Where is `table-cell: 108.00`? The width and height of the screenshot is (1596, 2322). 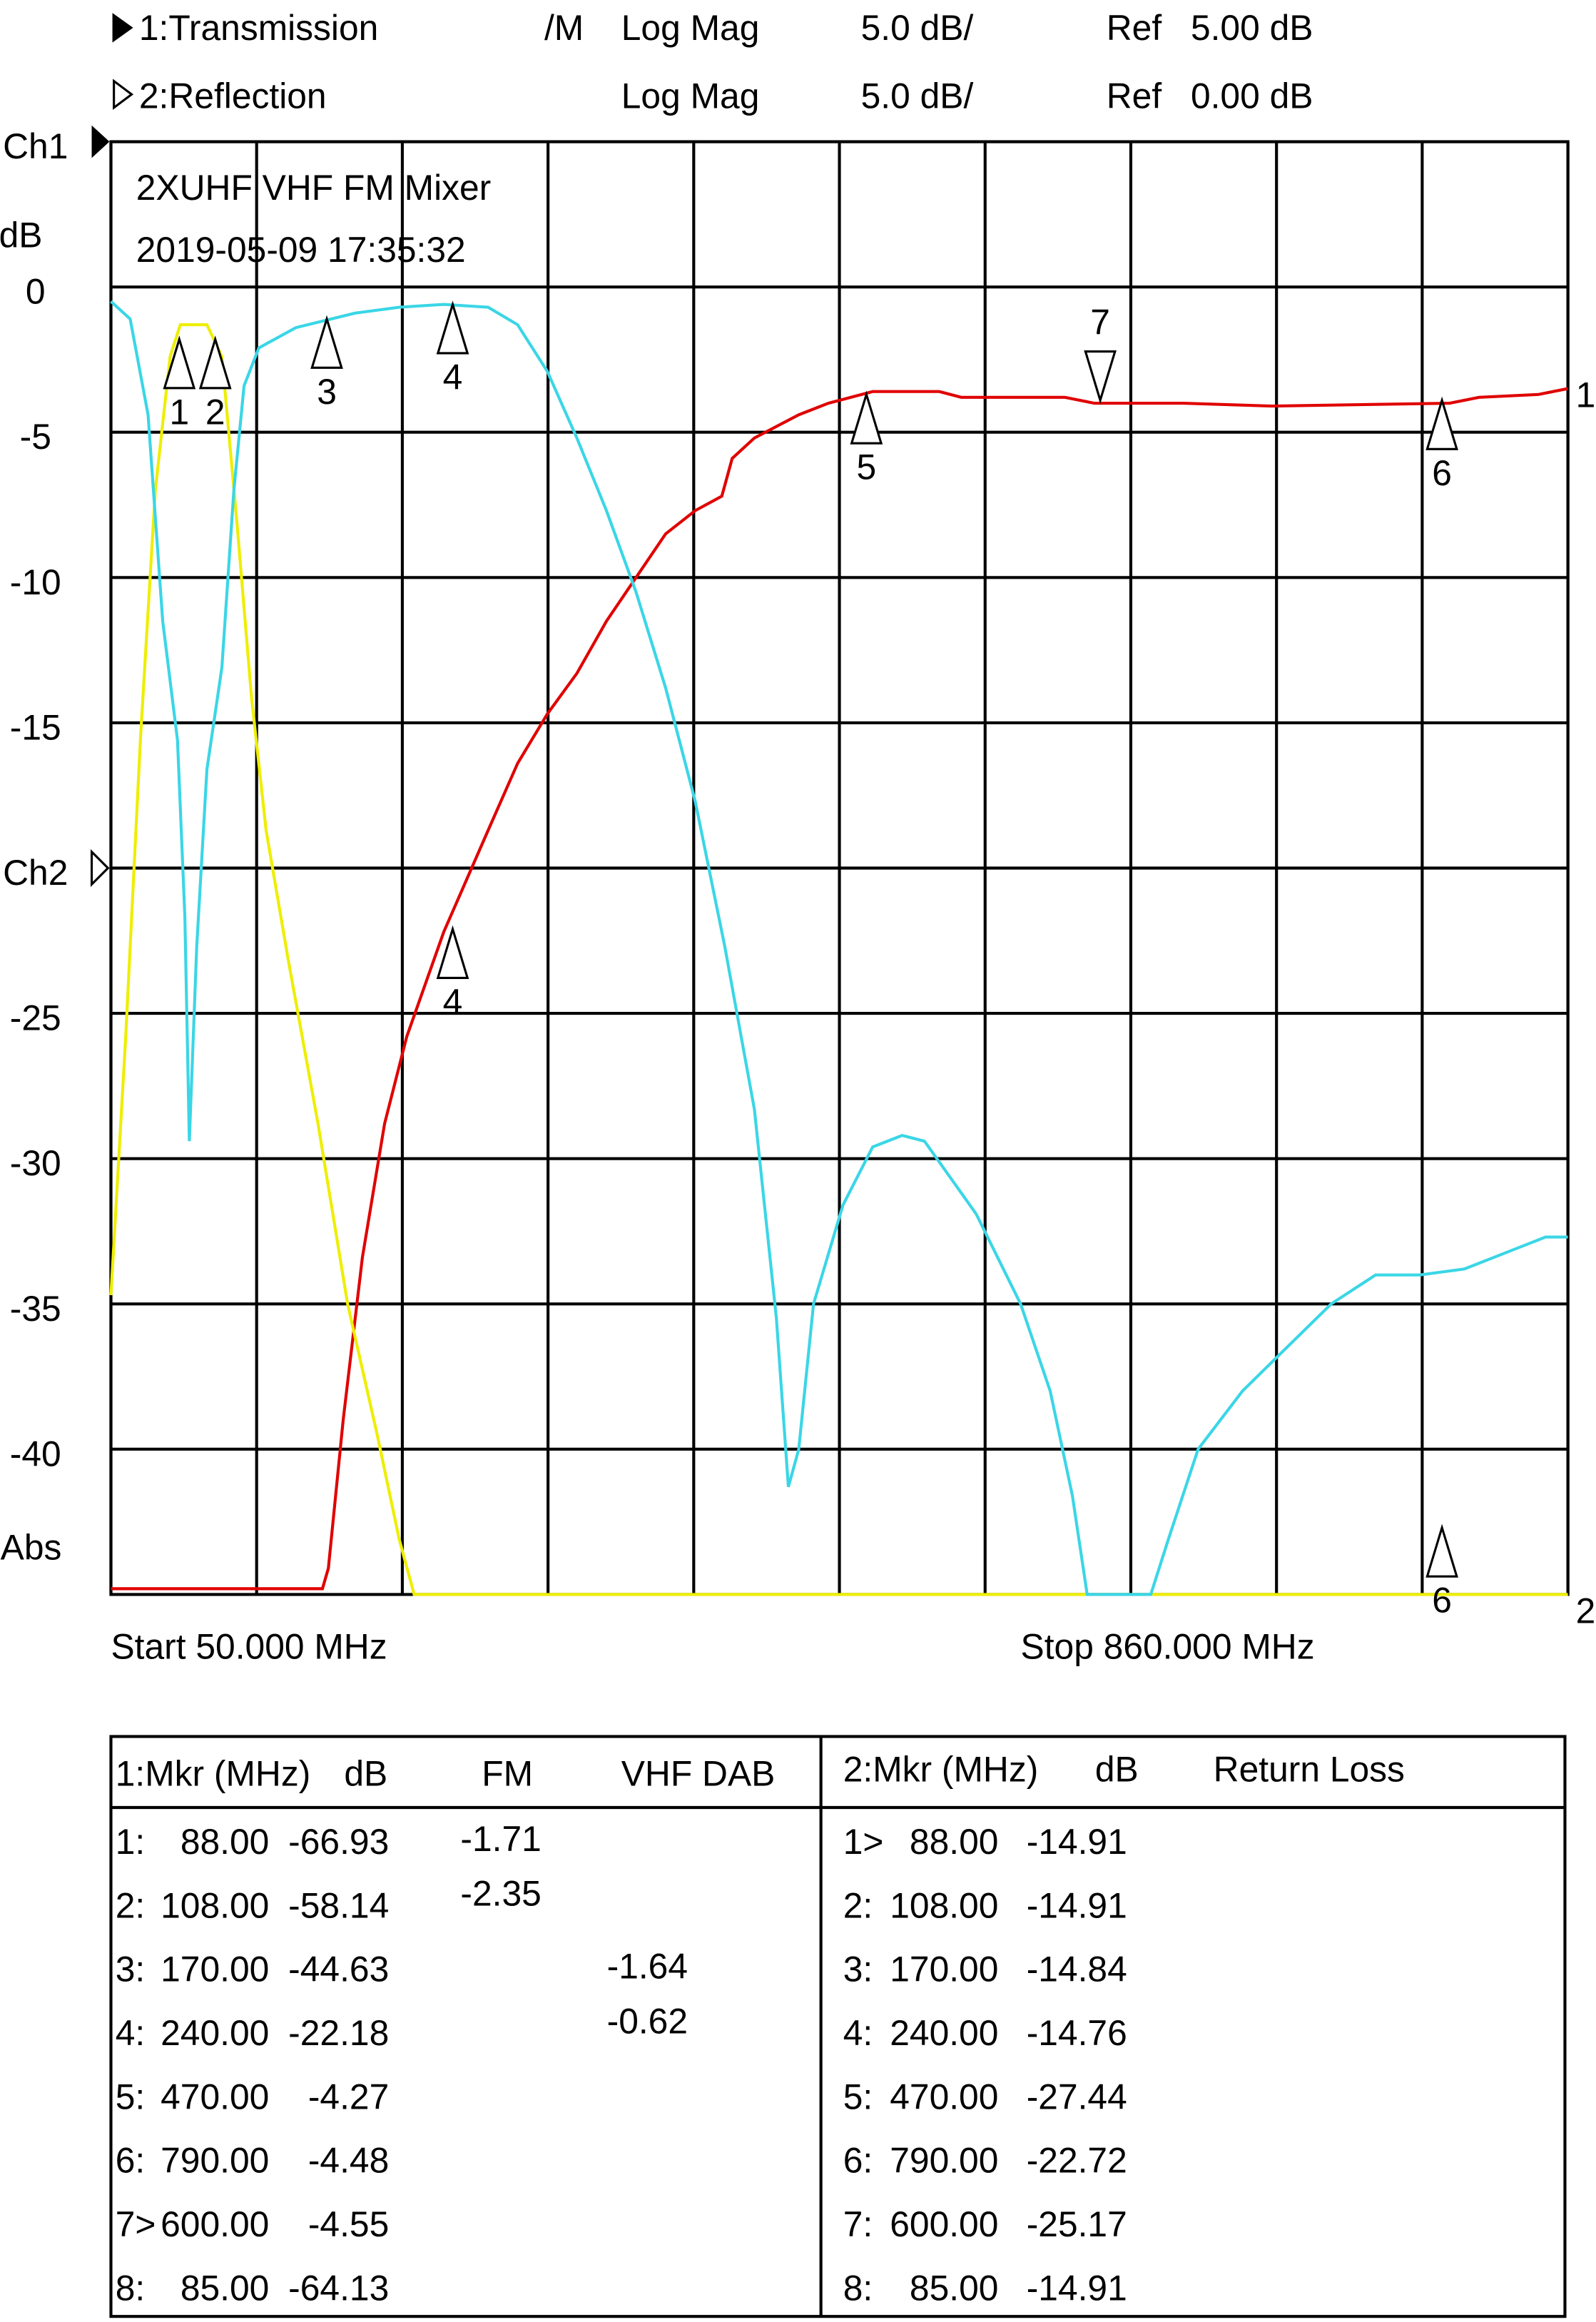
table-cell: 108.00 is located at coordinates (215, 1905).